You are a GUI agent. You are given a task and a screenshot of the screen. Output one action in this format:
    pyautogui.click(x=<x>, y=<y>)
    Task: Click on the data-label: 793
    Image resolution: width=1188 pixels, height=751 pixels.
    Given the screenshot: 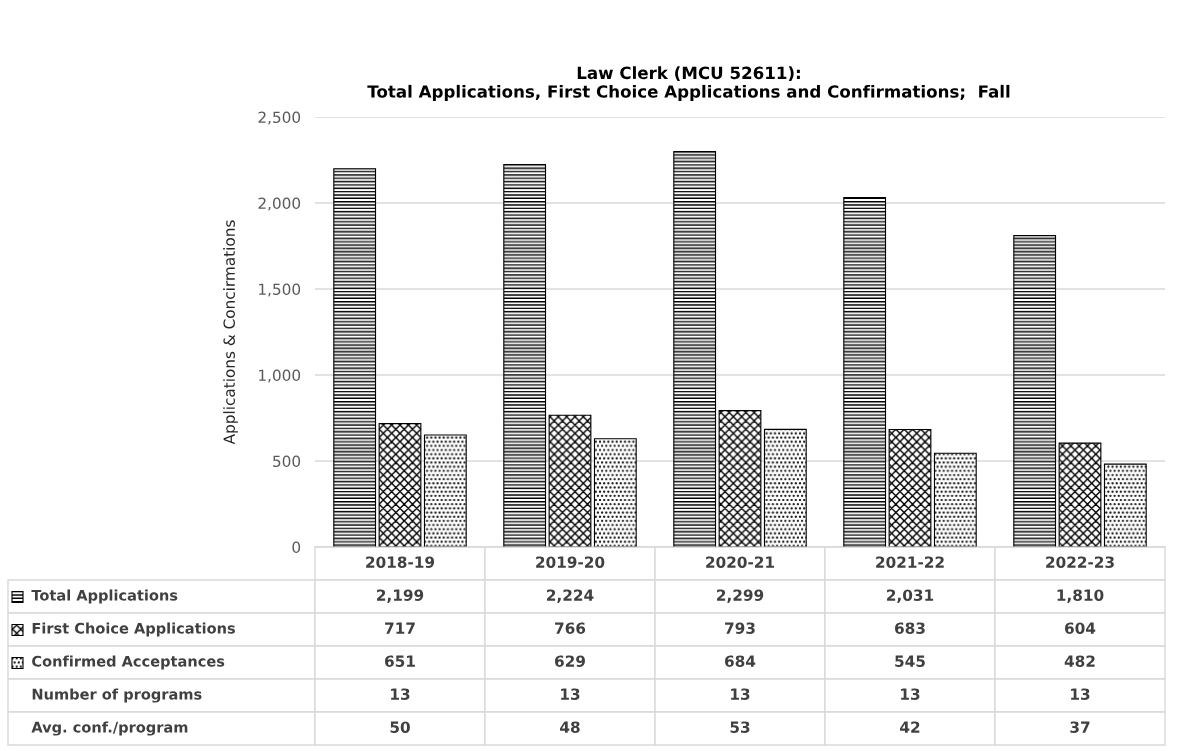 What is the action you would take?
    pyautogui.click(x=740, y=628)
    